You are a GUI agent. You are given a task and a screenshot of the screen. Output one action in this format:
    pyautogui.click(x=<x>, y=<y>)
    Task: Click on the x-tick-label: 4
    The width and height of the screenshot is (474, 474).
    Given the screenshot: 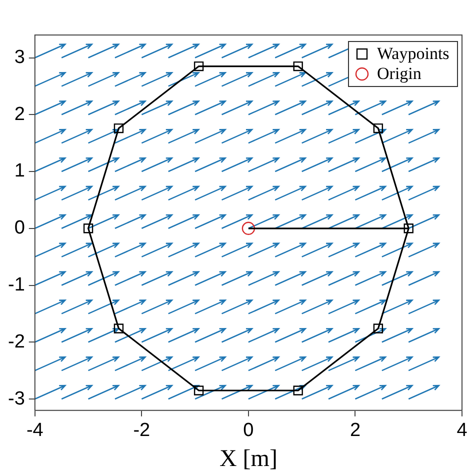 What is the action you would take?
    pyautogui.click(x=462, y=431)
    